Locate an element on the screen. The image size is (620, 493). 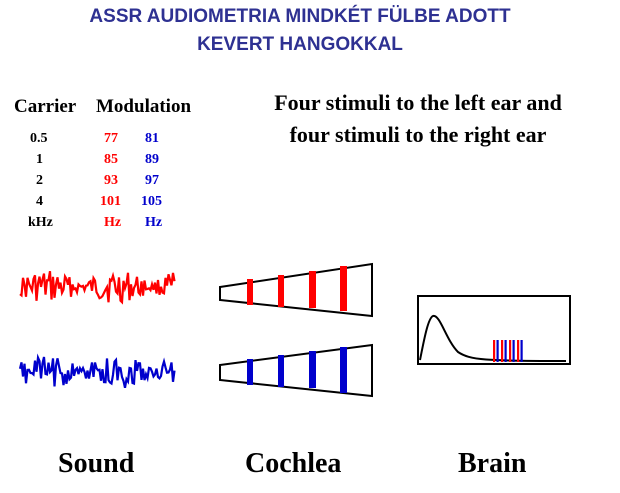
right-modulation-value: 81 is located at coordinates (152, 138).